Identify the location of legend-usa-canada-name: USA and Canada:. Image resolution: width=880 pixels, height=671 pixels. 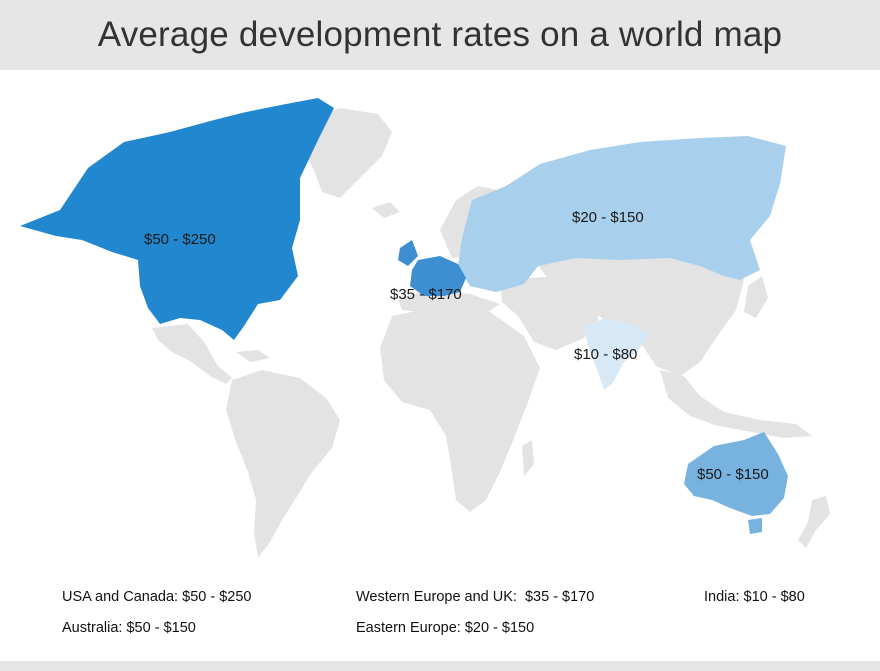
(120, 597).